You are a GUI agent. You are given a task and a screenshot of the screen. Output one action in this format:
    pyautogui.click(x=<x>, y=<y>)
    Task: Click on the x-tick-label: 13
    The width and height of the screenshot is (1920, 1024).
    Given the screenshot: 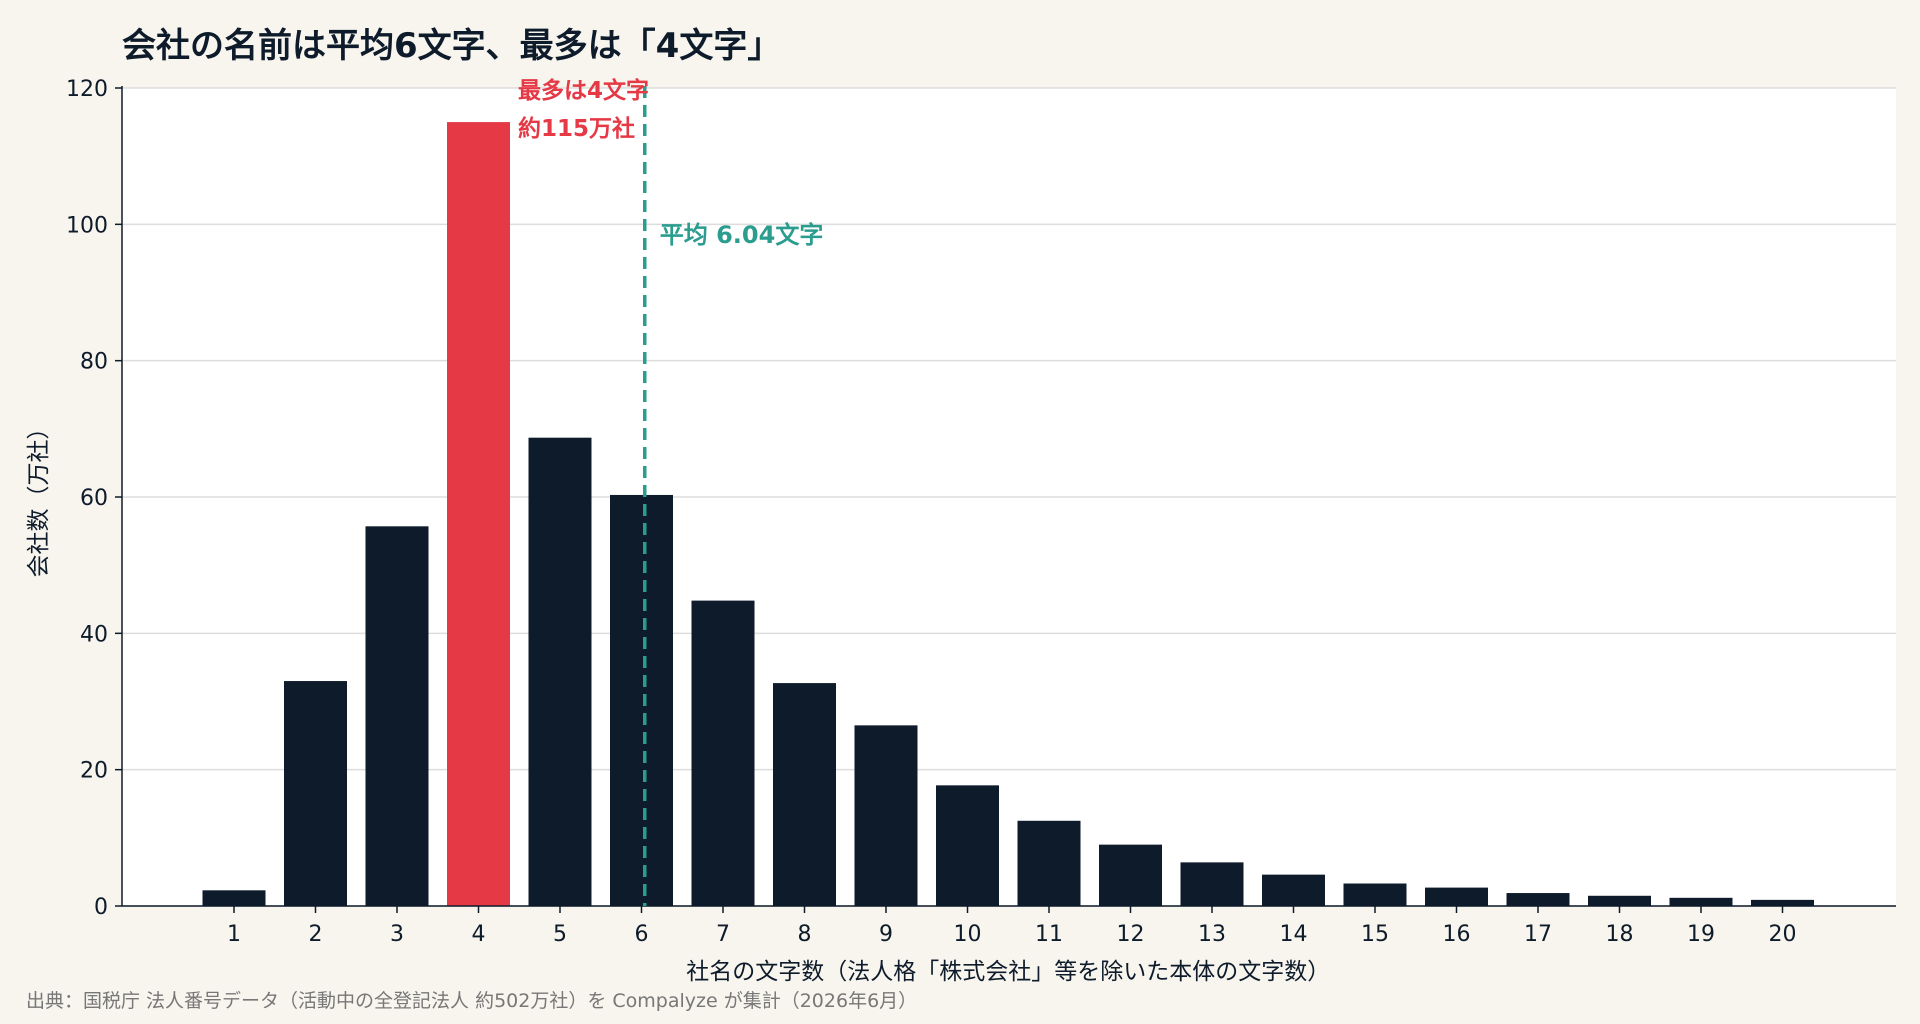 What is the action you would take?
    pyautogui.click(x=1212, y=934)
    